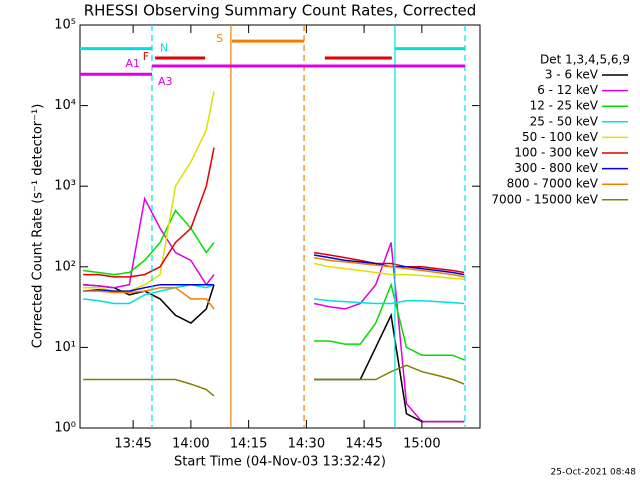 The width and height of the screenshot is (640, 480). What do you see at coordinates (65, 347) in the screenshot?
I see `y-tick-label: 10¹` at bounding box center [65, 347].